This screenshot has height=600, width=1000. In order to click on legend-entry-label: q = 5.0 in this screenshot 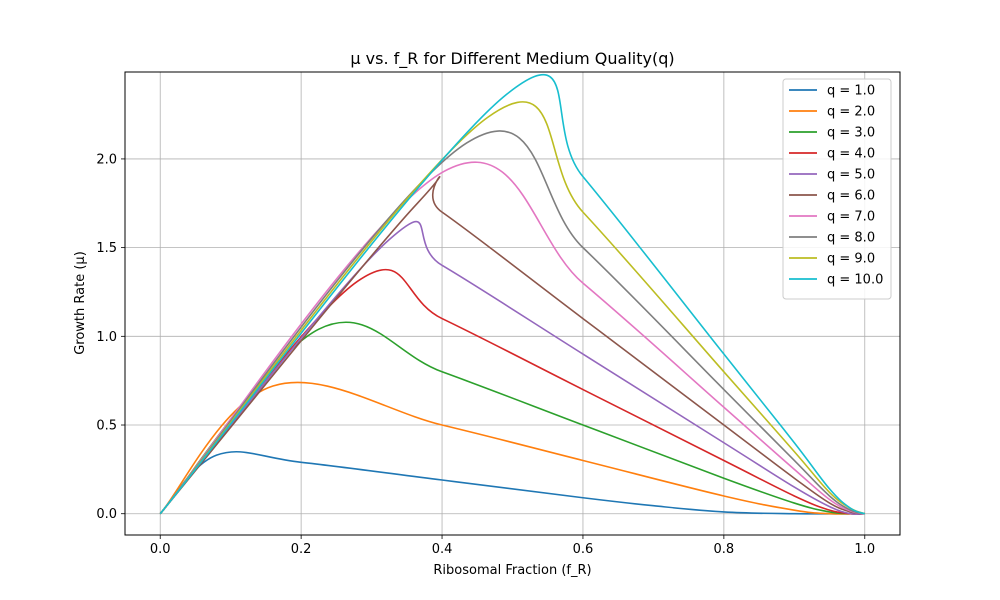, I will do `click(851, 175)`.